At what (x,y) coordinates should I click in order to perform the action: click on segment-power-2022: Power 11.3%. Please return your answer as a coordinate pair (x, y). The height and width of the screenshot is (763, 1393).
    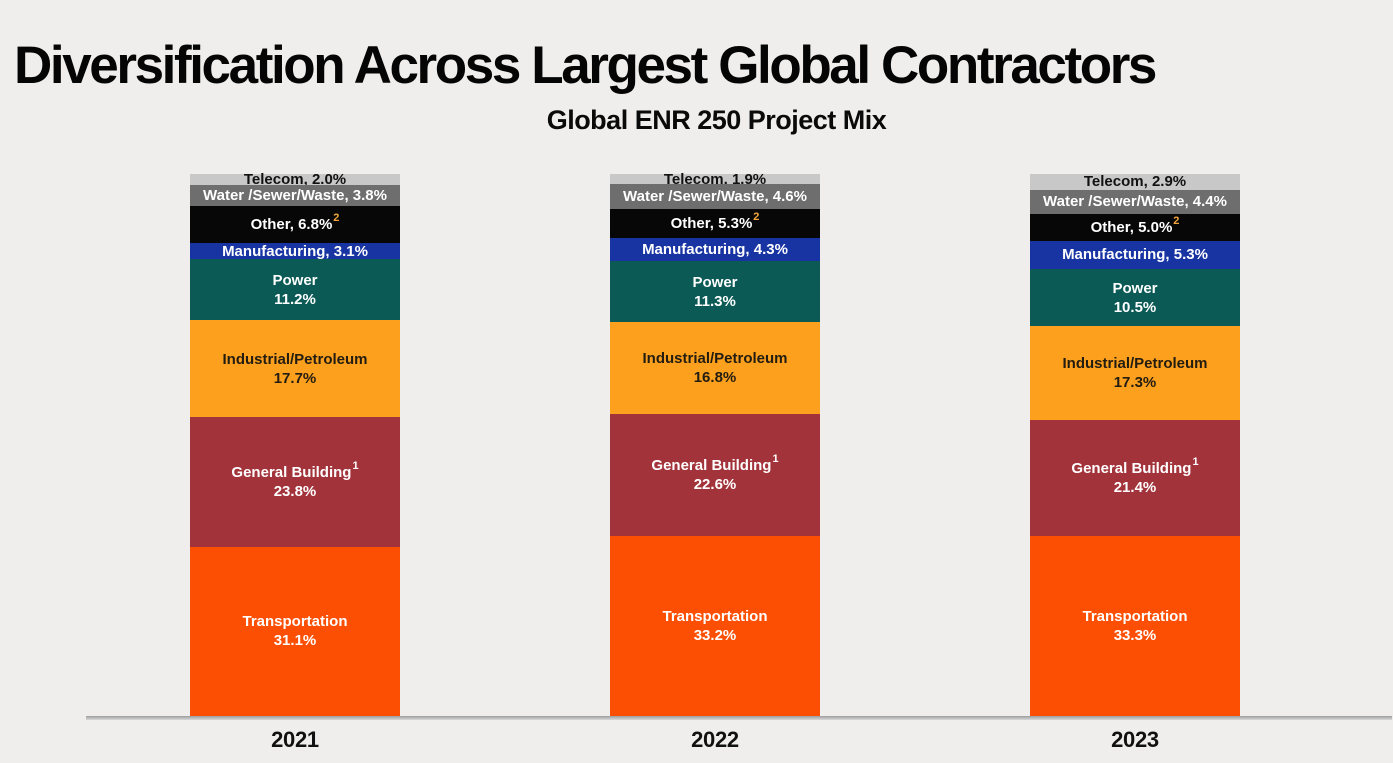
    Looking at the image, I should click on (715, 292).